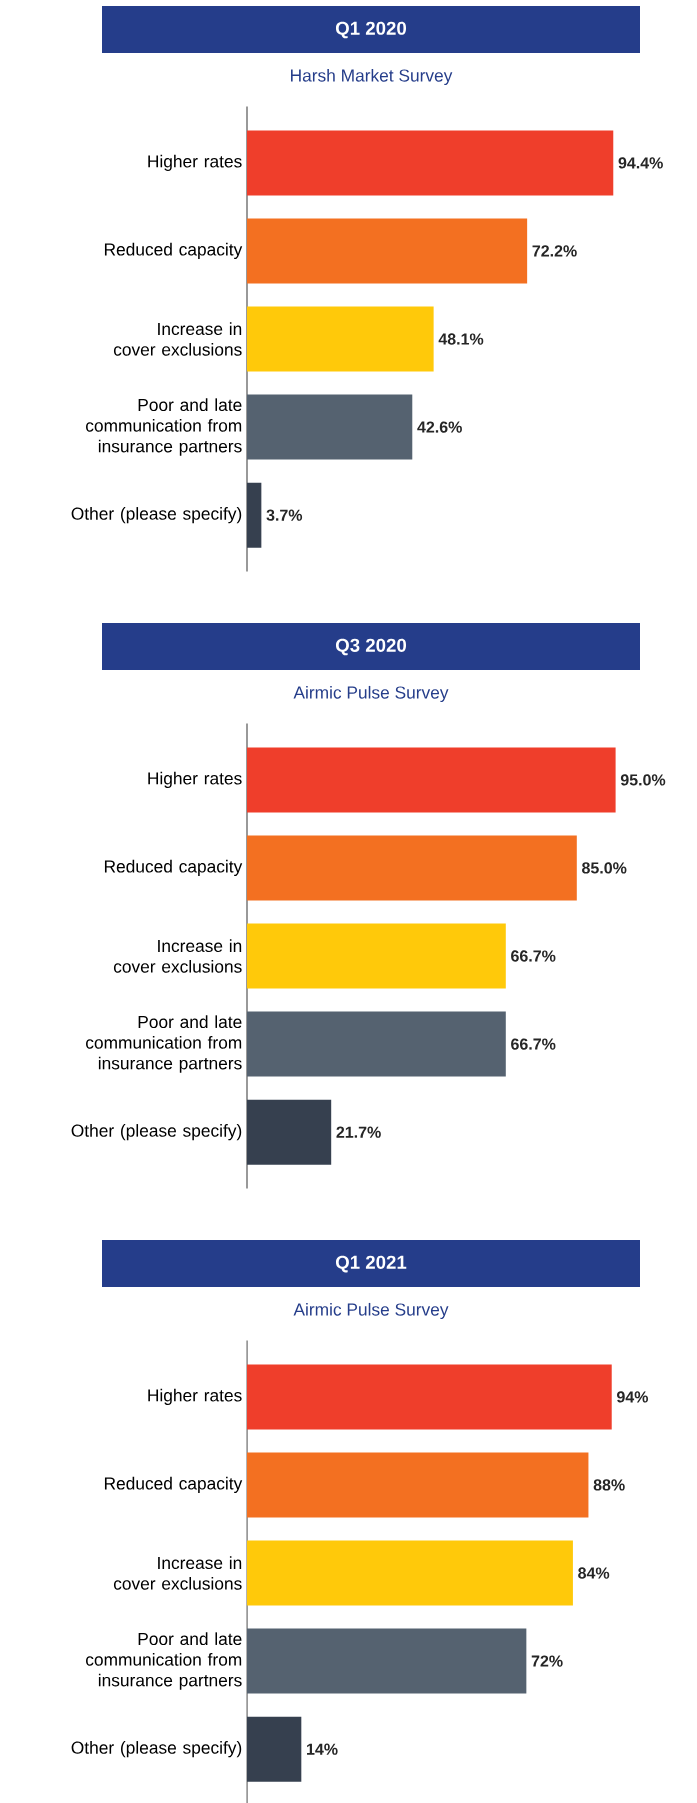 The height and width of the screenshot is (1803, 697). What do you see at coordinates (284, 515) in the screenshot?
I see `data-label: 3.7%` at bounding box center [284, 515].